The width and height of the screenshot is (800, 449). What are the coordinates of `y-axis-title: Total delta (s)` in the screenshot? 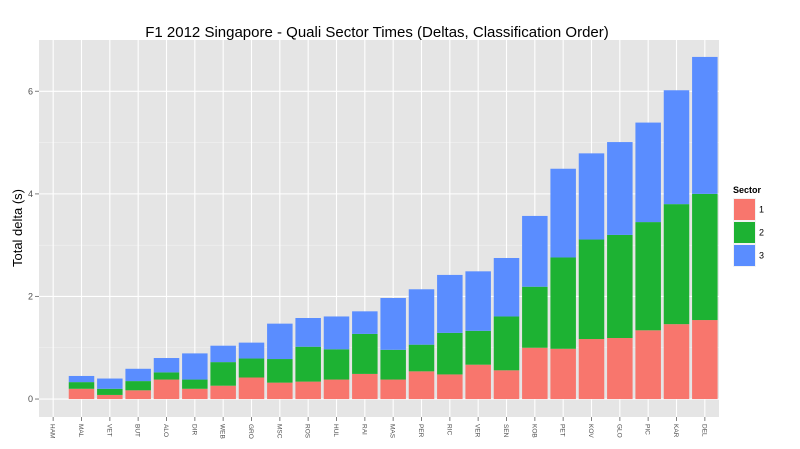 It's located at (17, 228).